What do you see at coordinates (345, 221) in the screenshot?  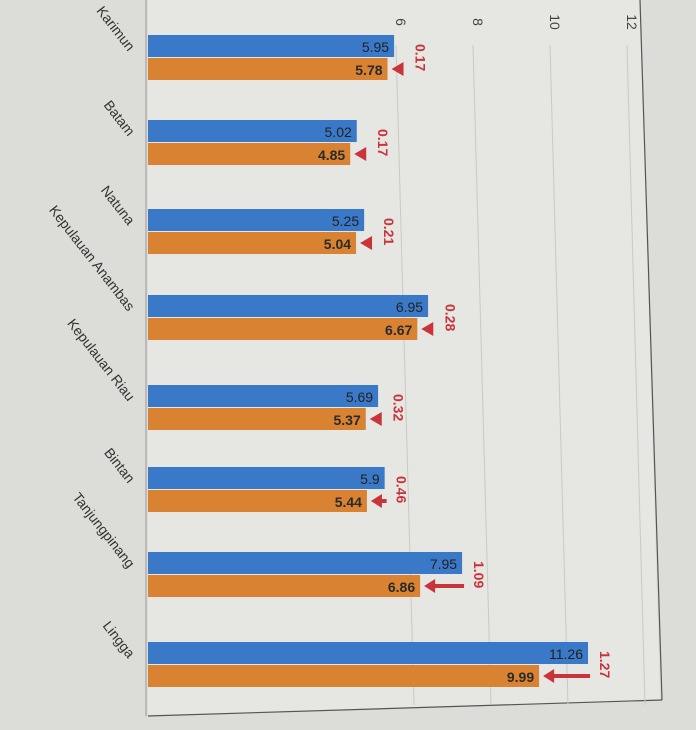 I see `data-label-series1: 5.25` at bounding box center [345, 221].